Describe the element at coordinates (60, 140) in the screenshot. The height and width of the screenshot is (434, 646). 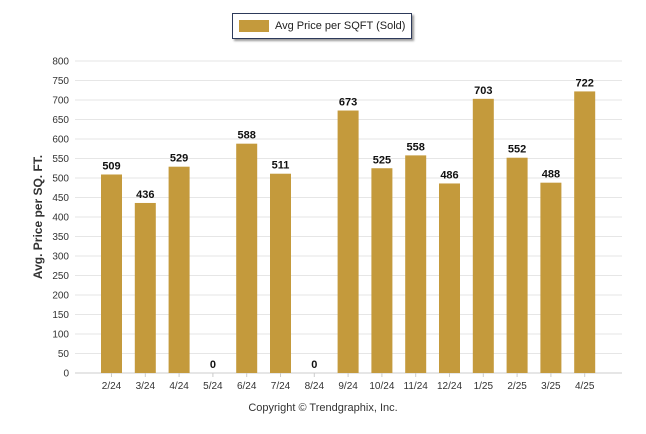
I see `y-tick-label: 600` at that location.